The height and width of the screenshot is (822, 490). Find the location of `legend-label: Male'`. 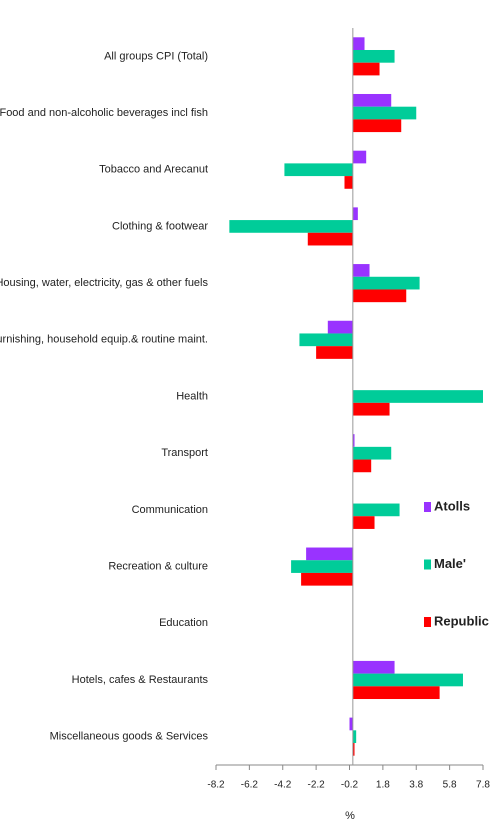

legend-label: Male' is located at coordinates (450, 563).